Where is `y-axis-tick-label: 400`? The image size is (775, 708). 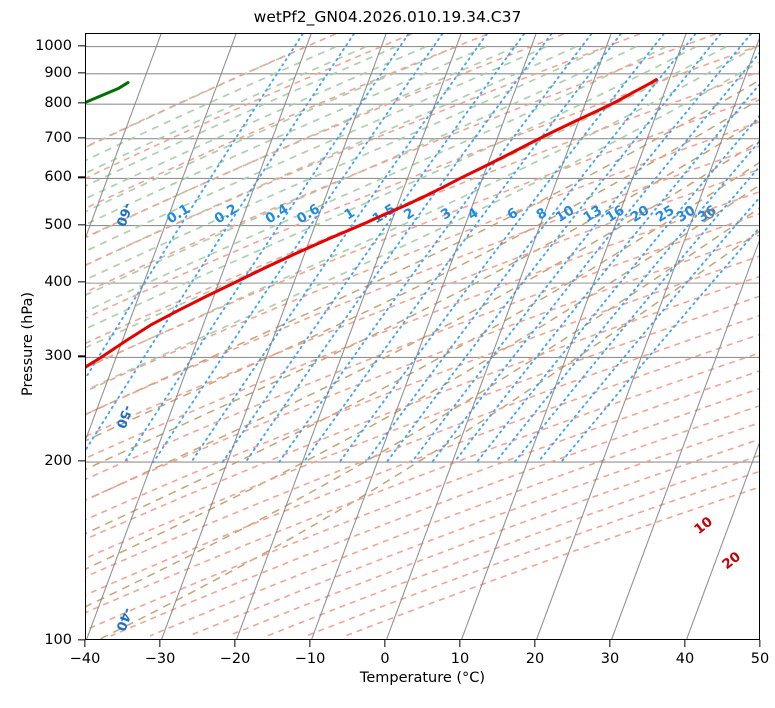
y-axis-tick-label: 400 is located at coordinates (58, 282).